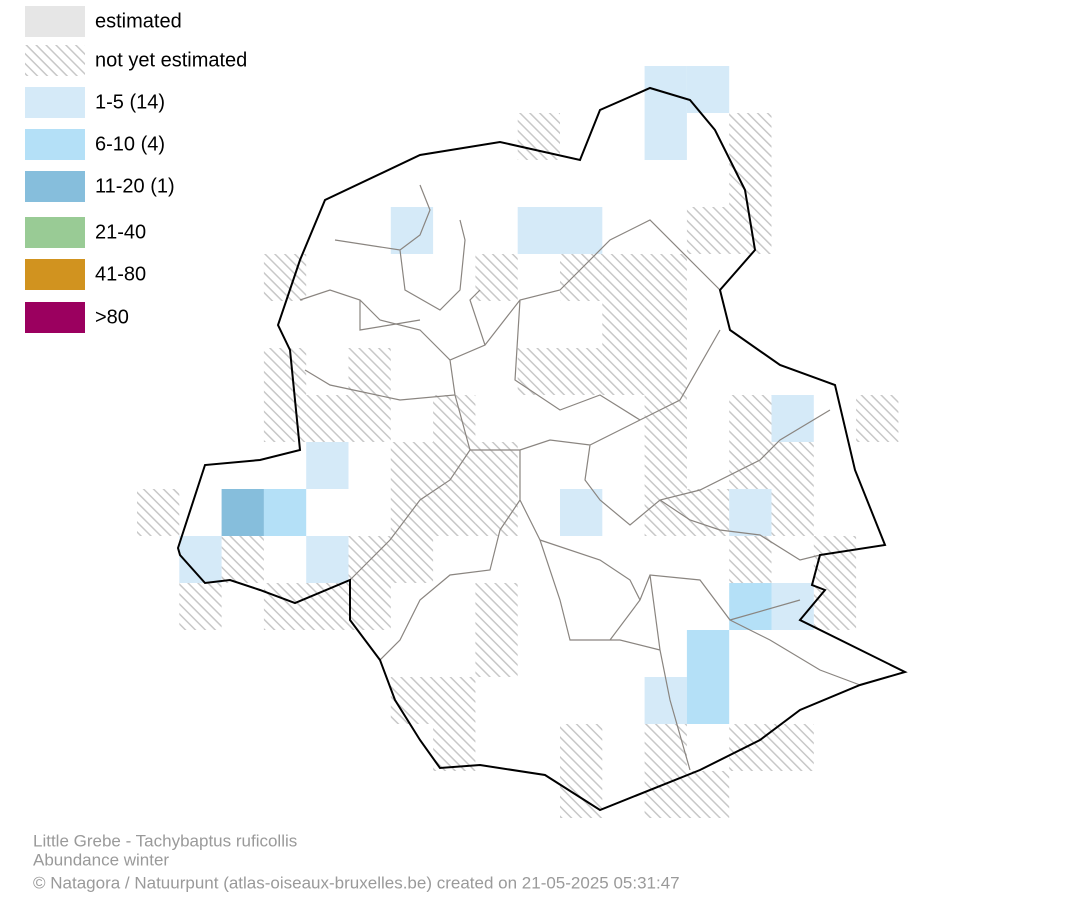 Image resolution: width=1074 pixels, height=900 pixels. Describe the element at coordinates (120, 274) in the screenshot. I see `legend-label: 41-80` at that location.